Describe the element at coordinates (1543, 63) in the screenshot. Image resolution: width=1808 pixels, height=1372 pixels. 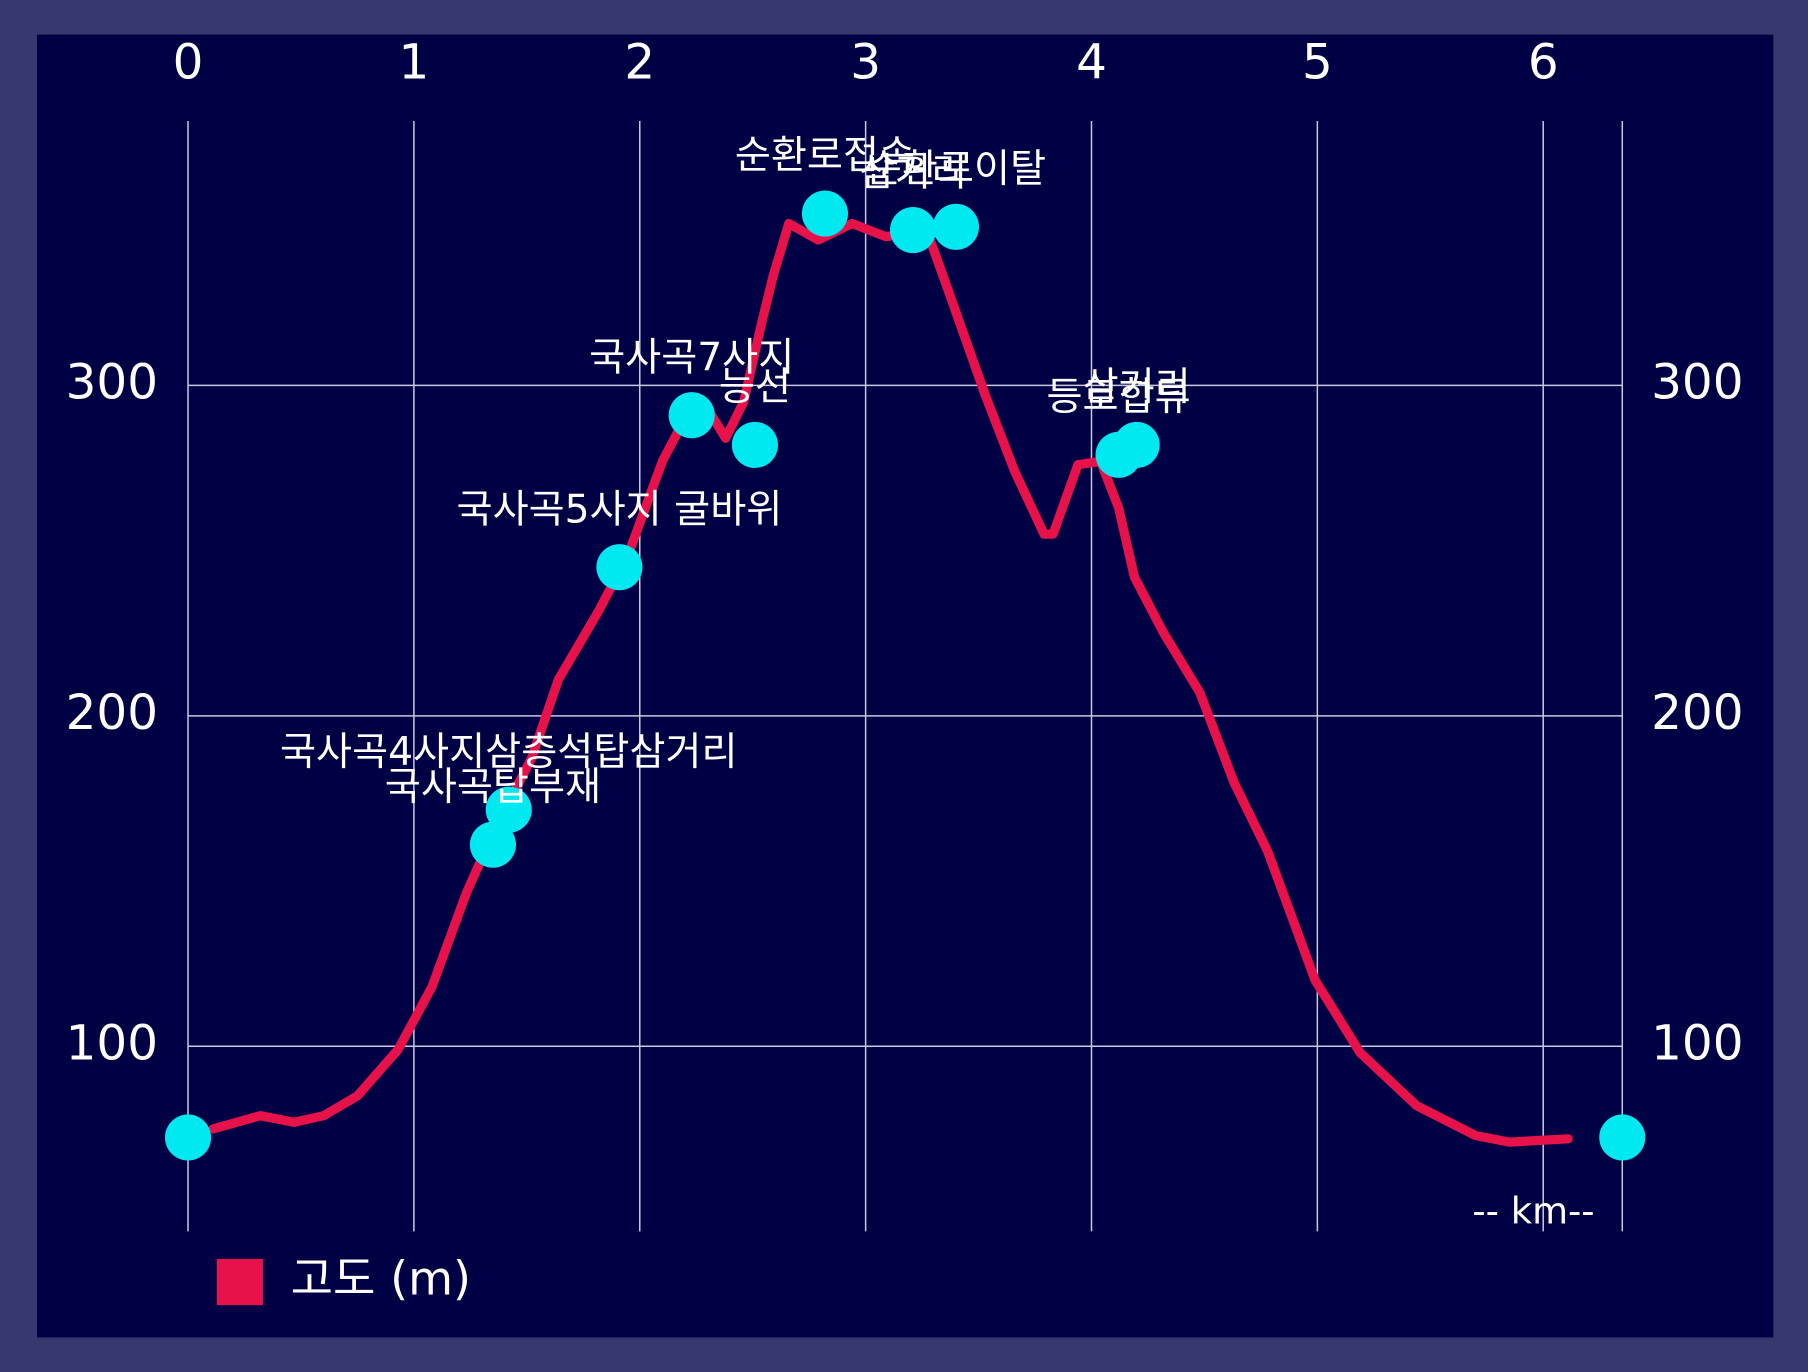
I see `x-tick-label: 6` at that location.